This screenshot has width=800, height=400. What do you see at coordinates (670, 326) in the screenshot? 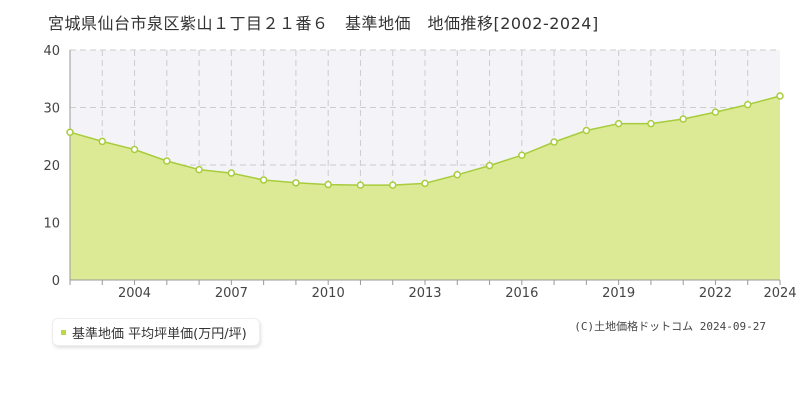
I see `copyright-notice: (C)土地価格ドットコム 2024-09-27` at bounding box center [670, 326].